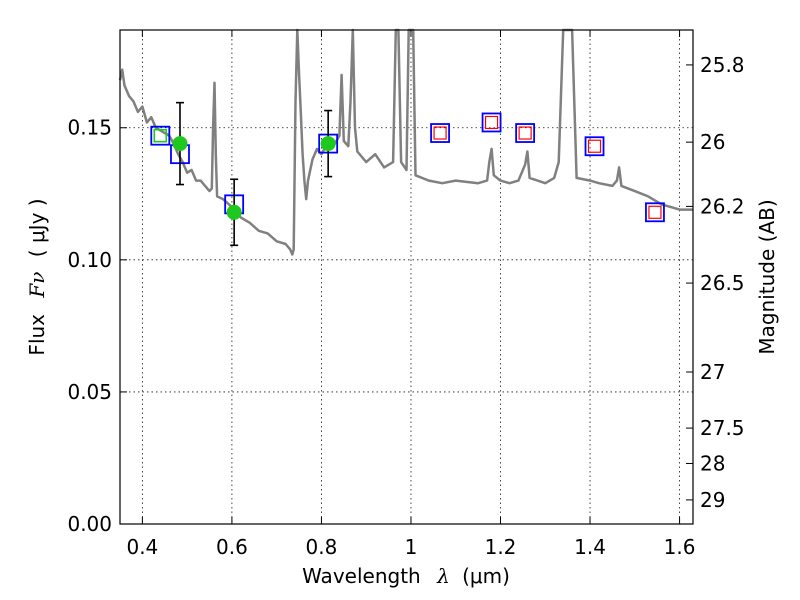 The width and height of the screenshot is (800, 600). What do you see at coordinates (501, 547) in the screenshot?
I see `x-tick-label: 1.2` at bounding box center [501, 547].